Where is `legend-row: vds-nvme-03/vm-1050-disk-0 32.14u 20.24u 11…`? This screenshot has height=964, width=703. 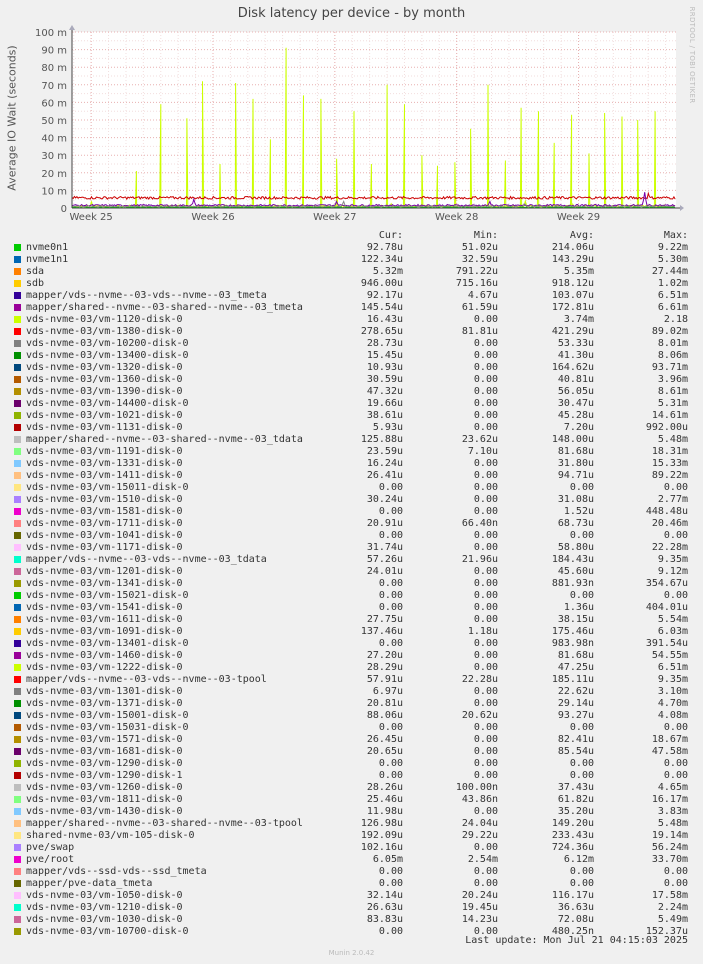
legend-row: vds-nvme-03/vm-1050-disk-0 32.14u 20.24u 11… is located at coordinates (351, 896).